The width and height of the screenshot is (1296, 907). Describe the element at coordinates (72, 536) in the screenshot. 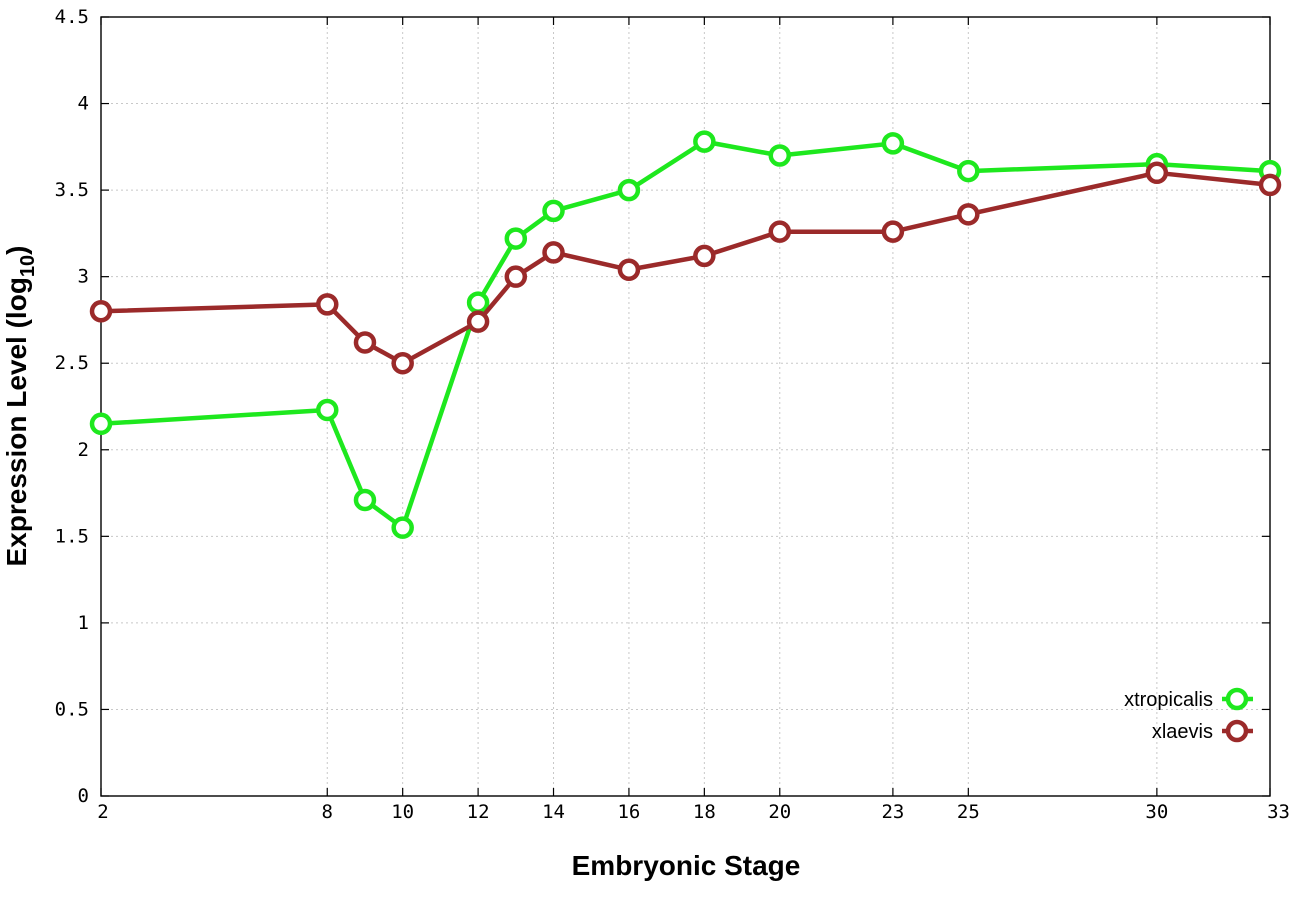

I see `y-tick-label: 1.5` at that location.